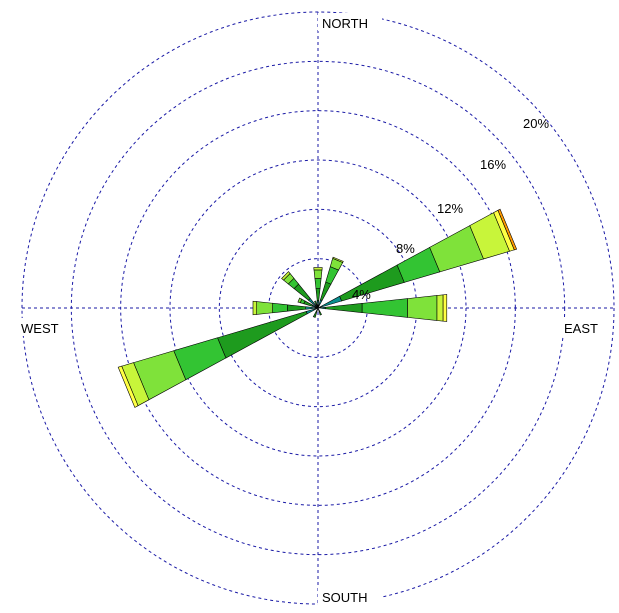 The width and height of the screenshot is (619, 613). I want to click on petal-292.5-segment-4, so click(300, 300).